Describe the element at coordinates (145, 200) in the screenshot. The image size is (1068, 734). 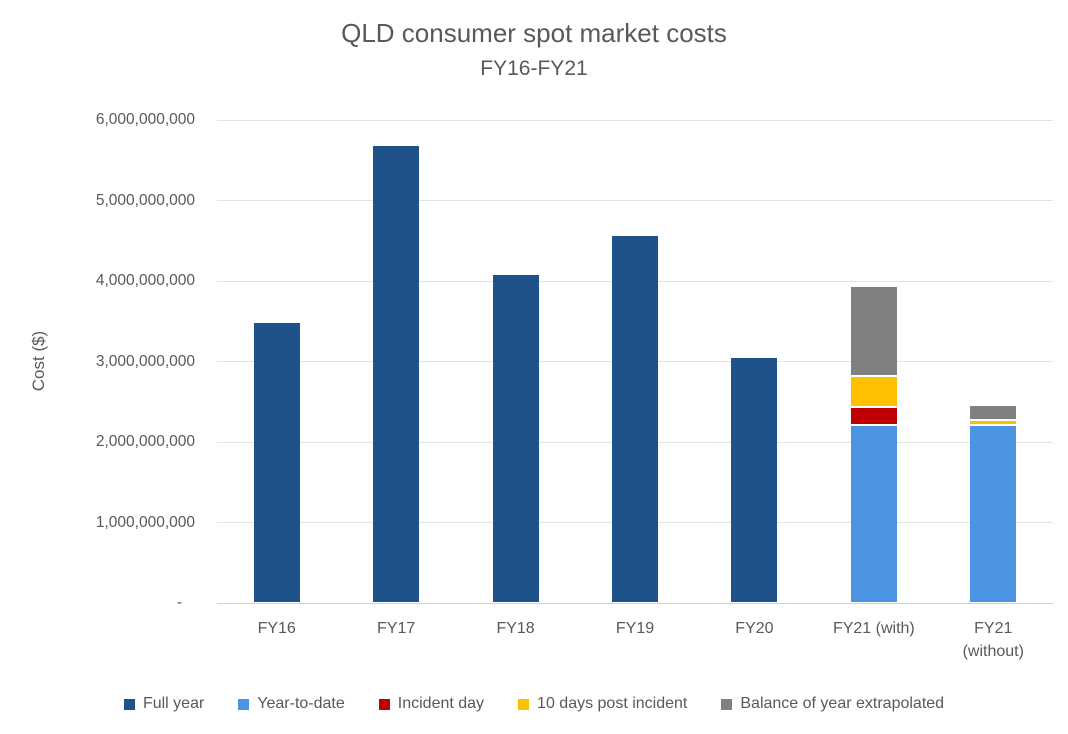
I see `y-tick-label: 5,000,000,000` at that location.